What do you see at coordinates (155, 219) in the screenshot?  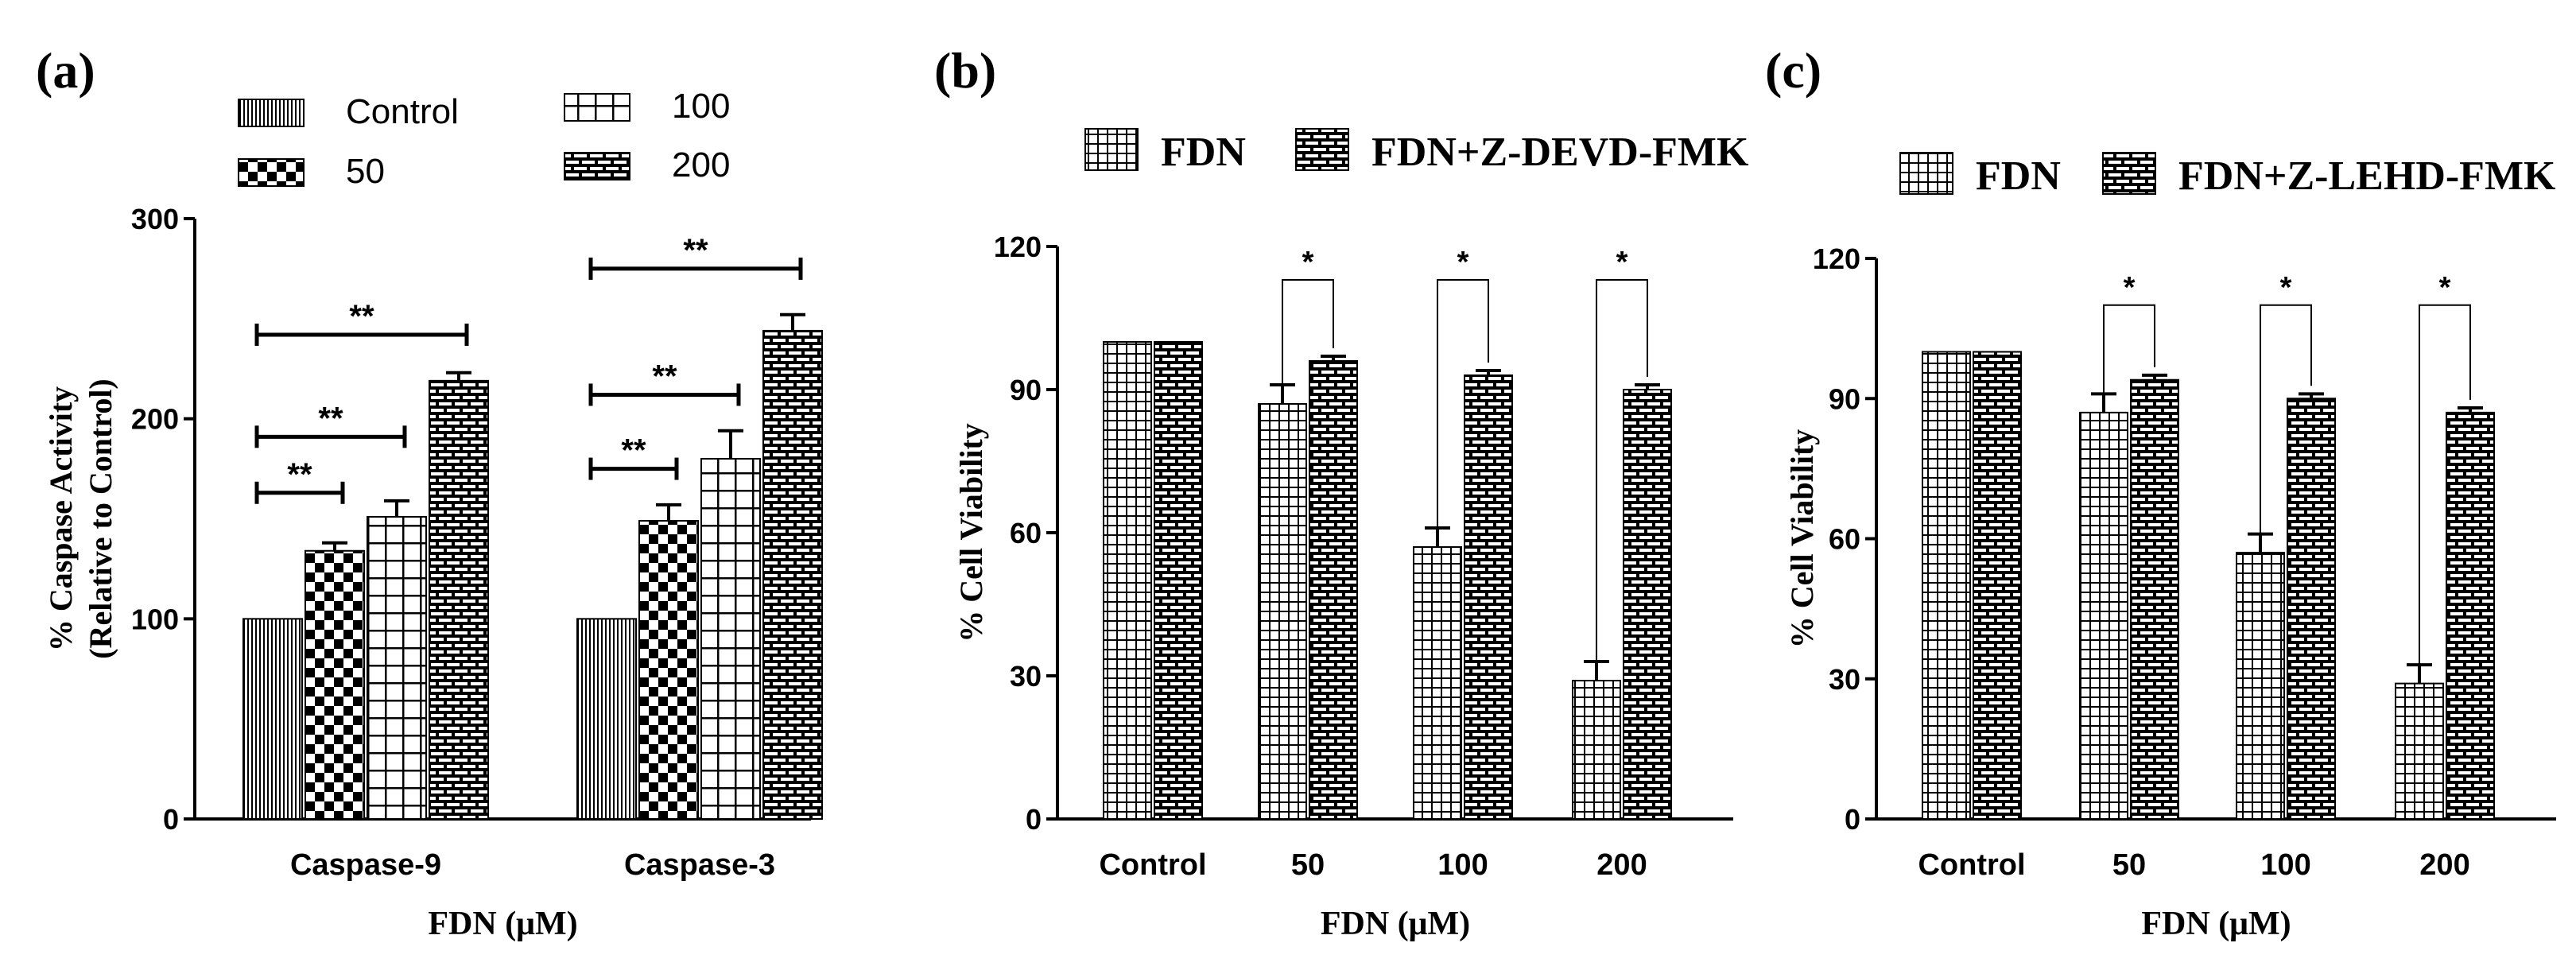 I see `y-tick-label: 300` at bounding box center [155, 219].